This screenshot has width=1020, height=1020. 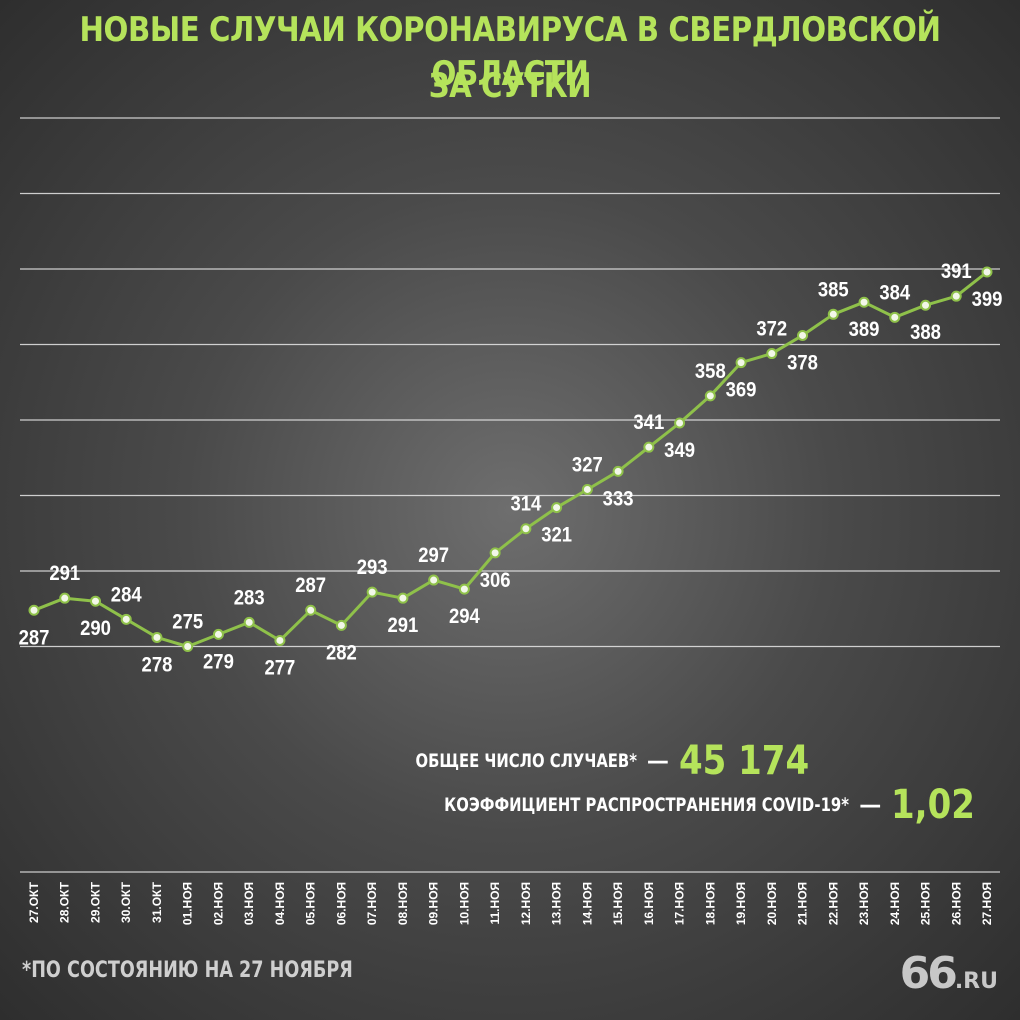 I want to click on x-tick-label: 18.НОЯ, so click(x=710, y=903).